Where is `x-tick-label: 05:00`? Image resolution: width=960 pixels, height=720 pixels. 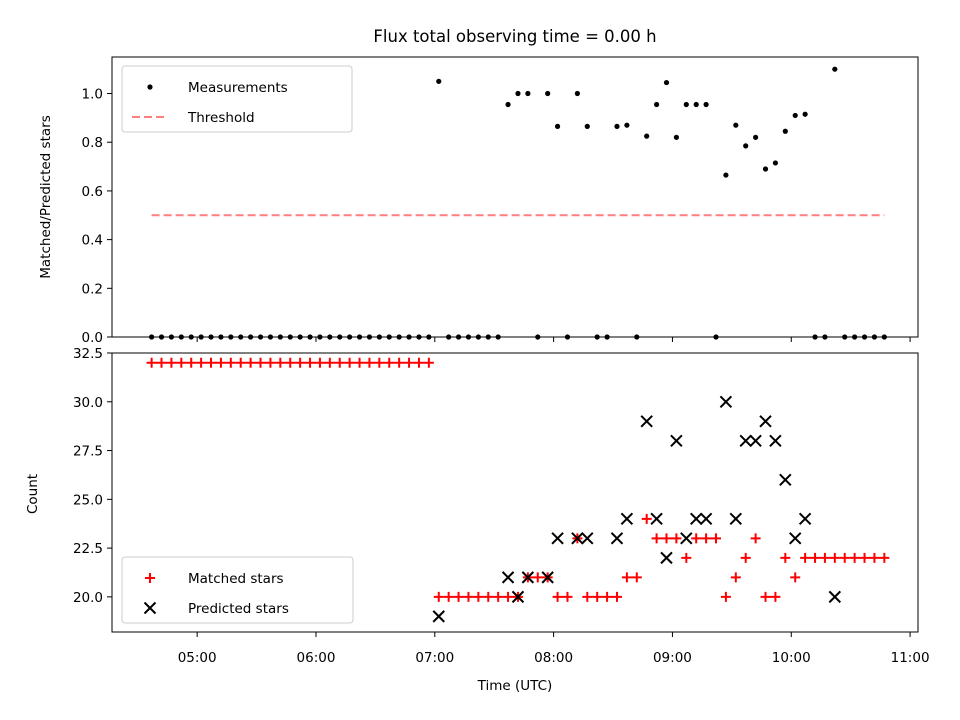
x-tick-label: 05:00 is located at coordinates (197, 658).